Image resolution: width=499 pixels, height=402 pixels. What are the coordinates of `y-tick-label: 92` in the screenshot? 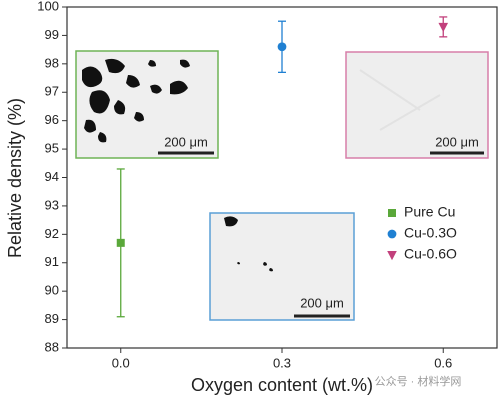 It's located at (52, 233).